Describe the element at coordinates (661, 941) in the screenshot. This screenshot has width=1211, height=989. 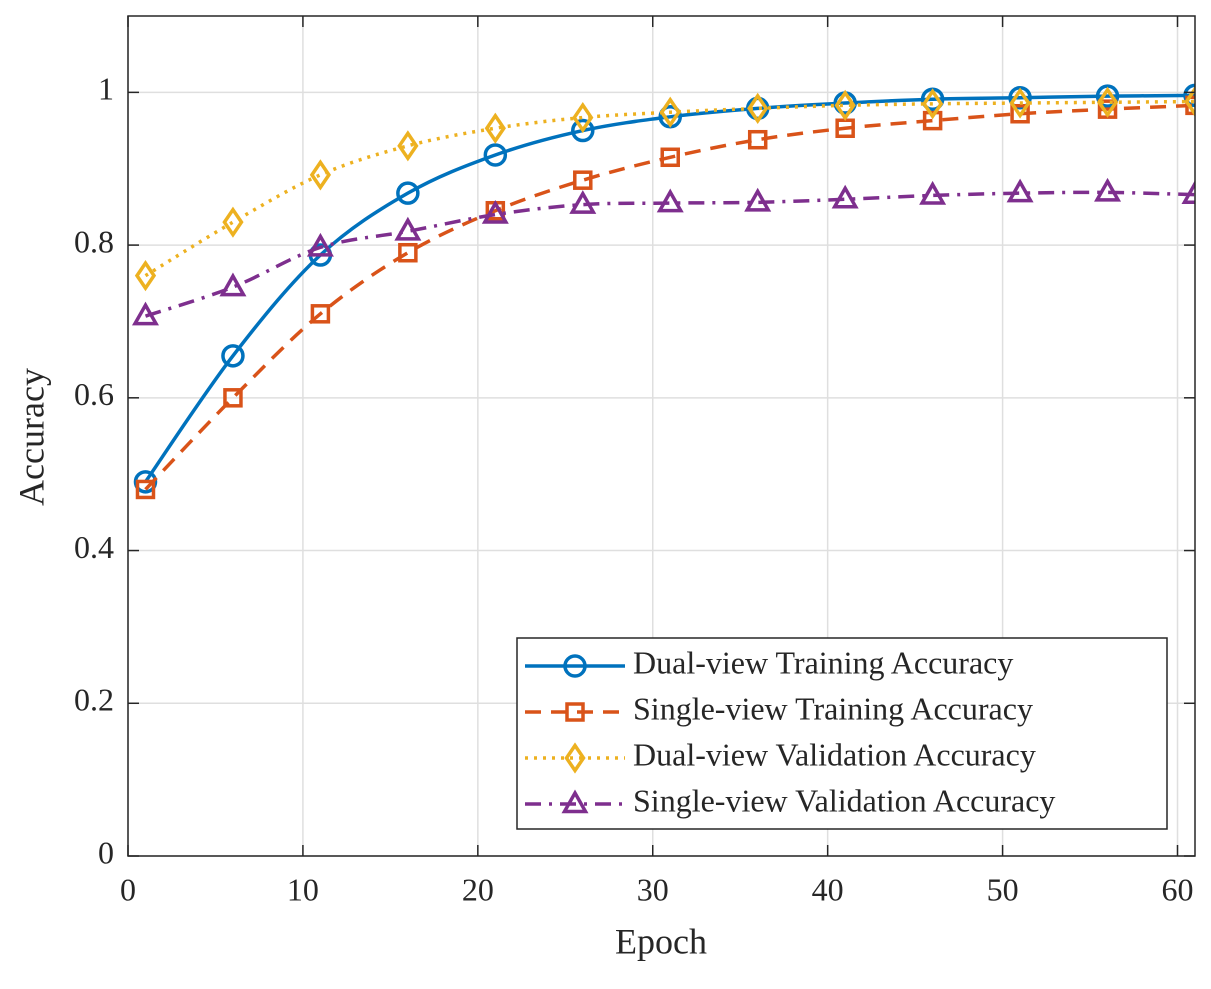
I see `x-axis-label: Epoch` at that location.